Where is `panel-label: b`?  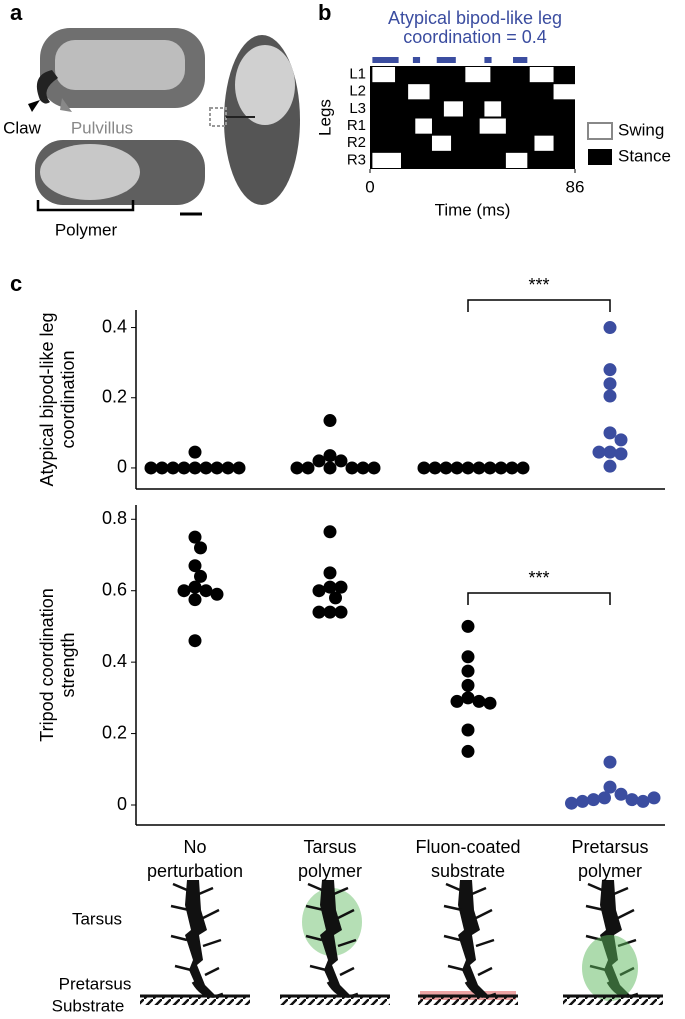
panel-label: b is located at coordinates (324, 12).